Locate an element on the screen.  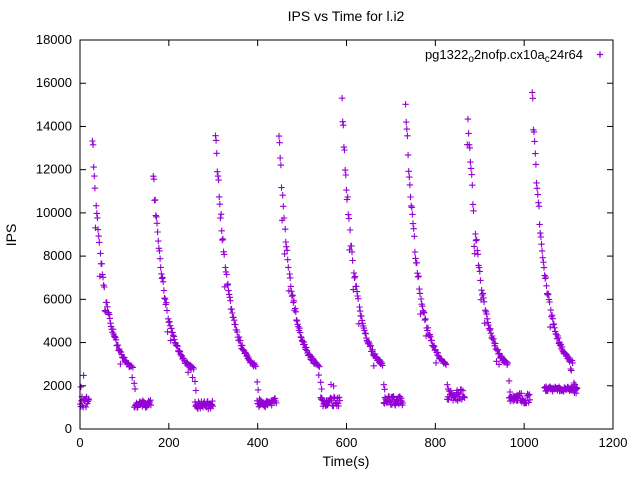
x-tick-label: 0 is located at coordinates (79, 442).